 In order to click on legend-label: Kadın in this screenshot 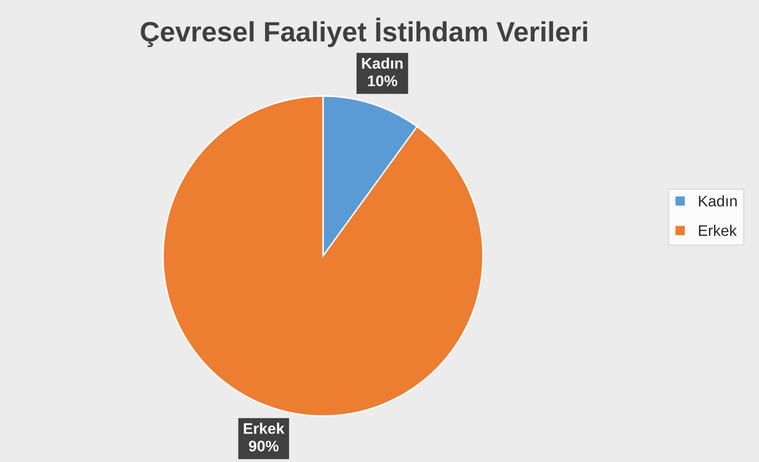, I will do `click(717, 200)`.